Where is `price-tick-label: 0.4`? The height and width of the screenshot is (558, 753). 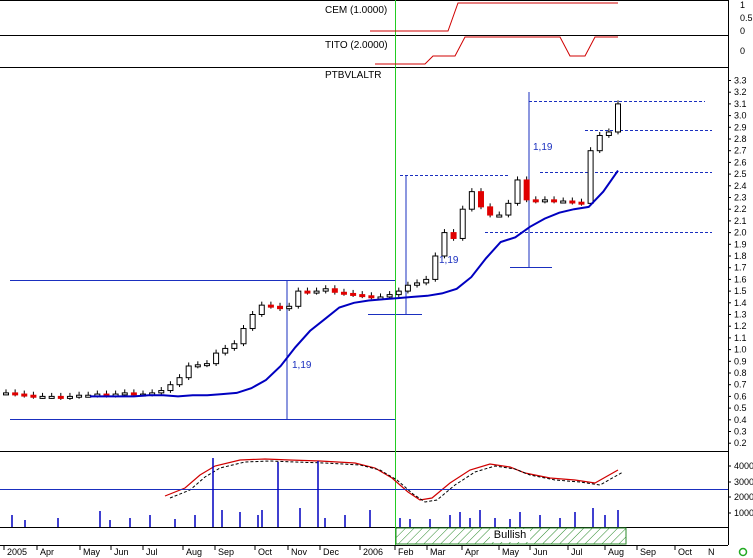
price-tick-label: 0.4 is located at coordinates (740, 420).